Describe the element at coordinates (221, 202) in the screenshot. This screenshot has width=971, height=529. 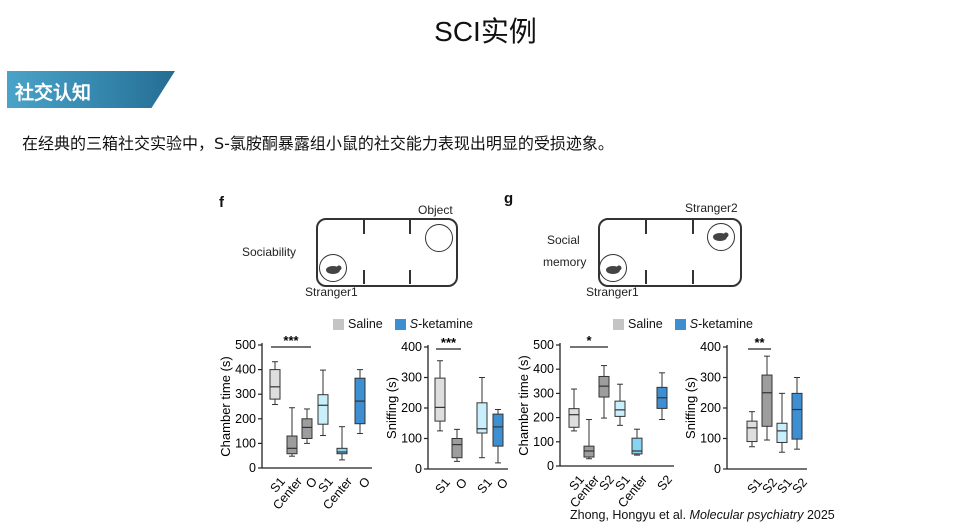
I see `panel-f-label: f` at that location.